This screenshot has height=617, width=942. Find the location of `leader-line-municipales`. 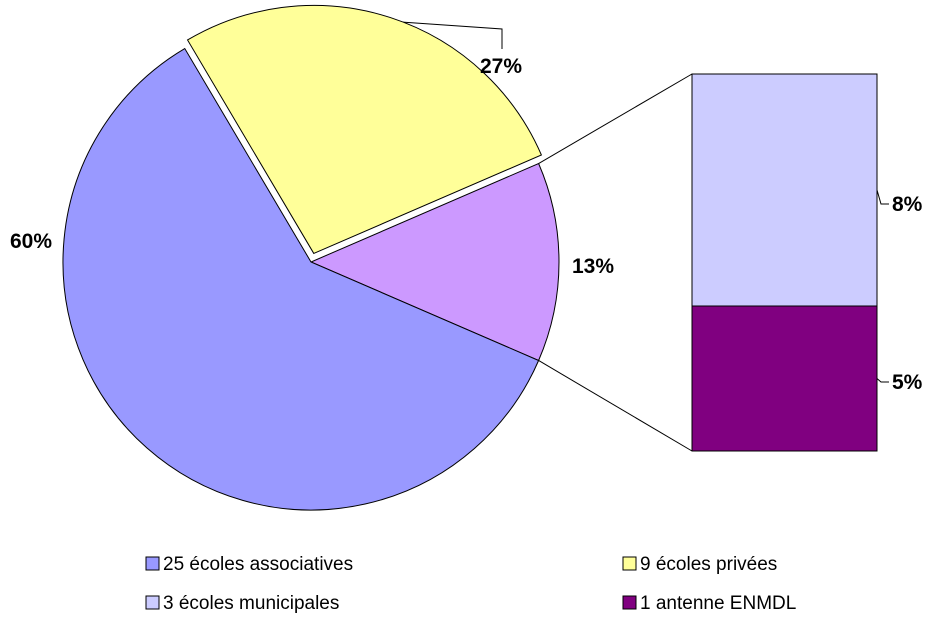

leader-line-municipales is located at coordinates (882, 197).